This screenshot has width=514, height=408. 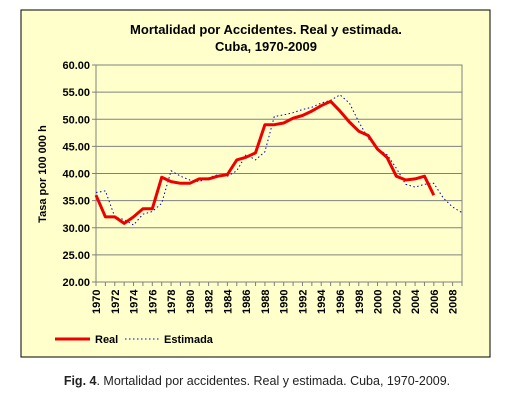 I want to click on x-tick-label: 1994, so click(x=322, y=301).